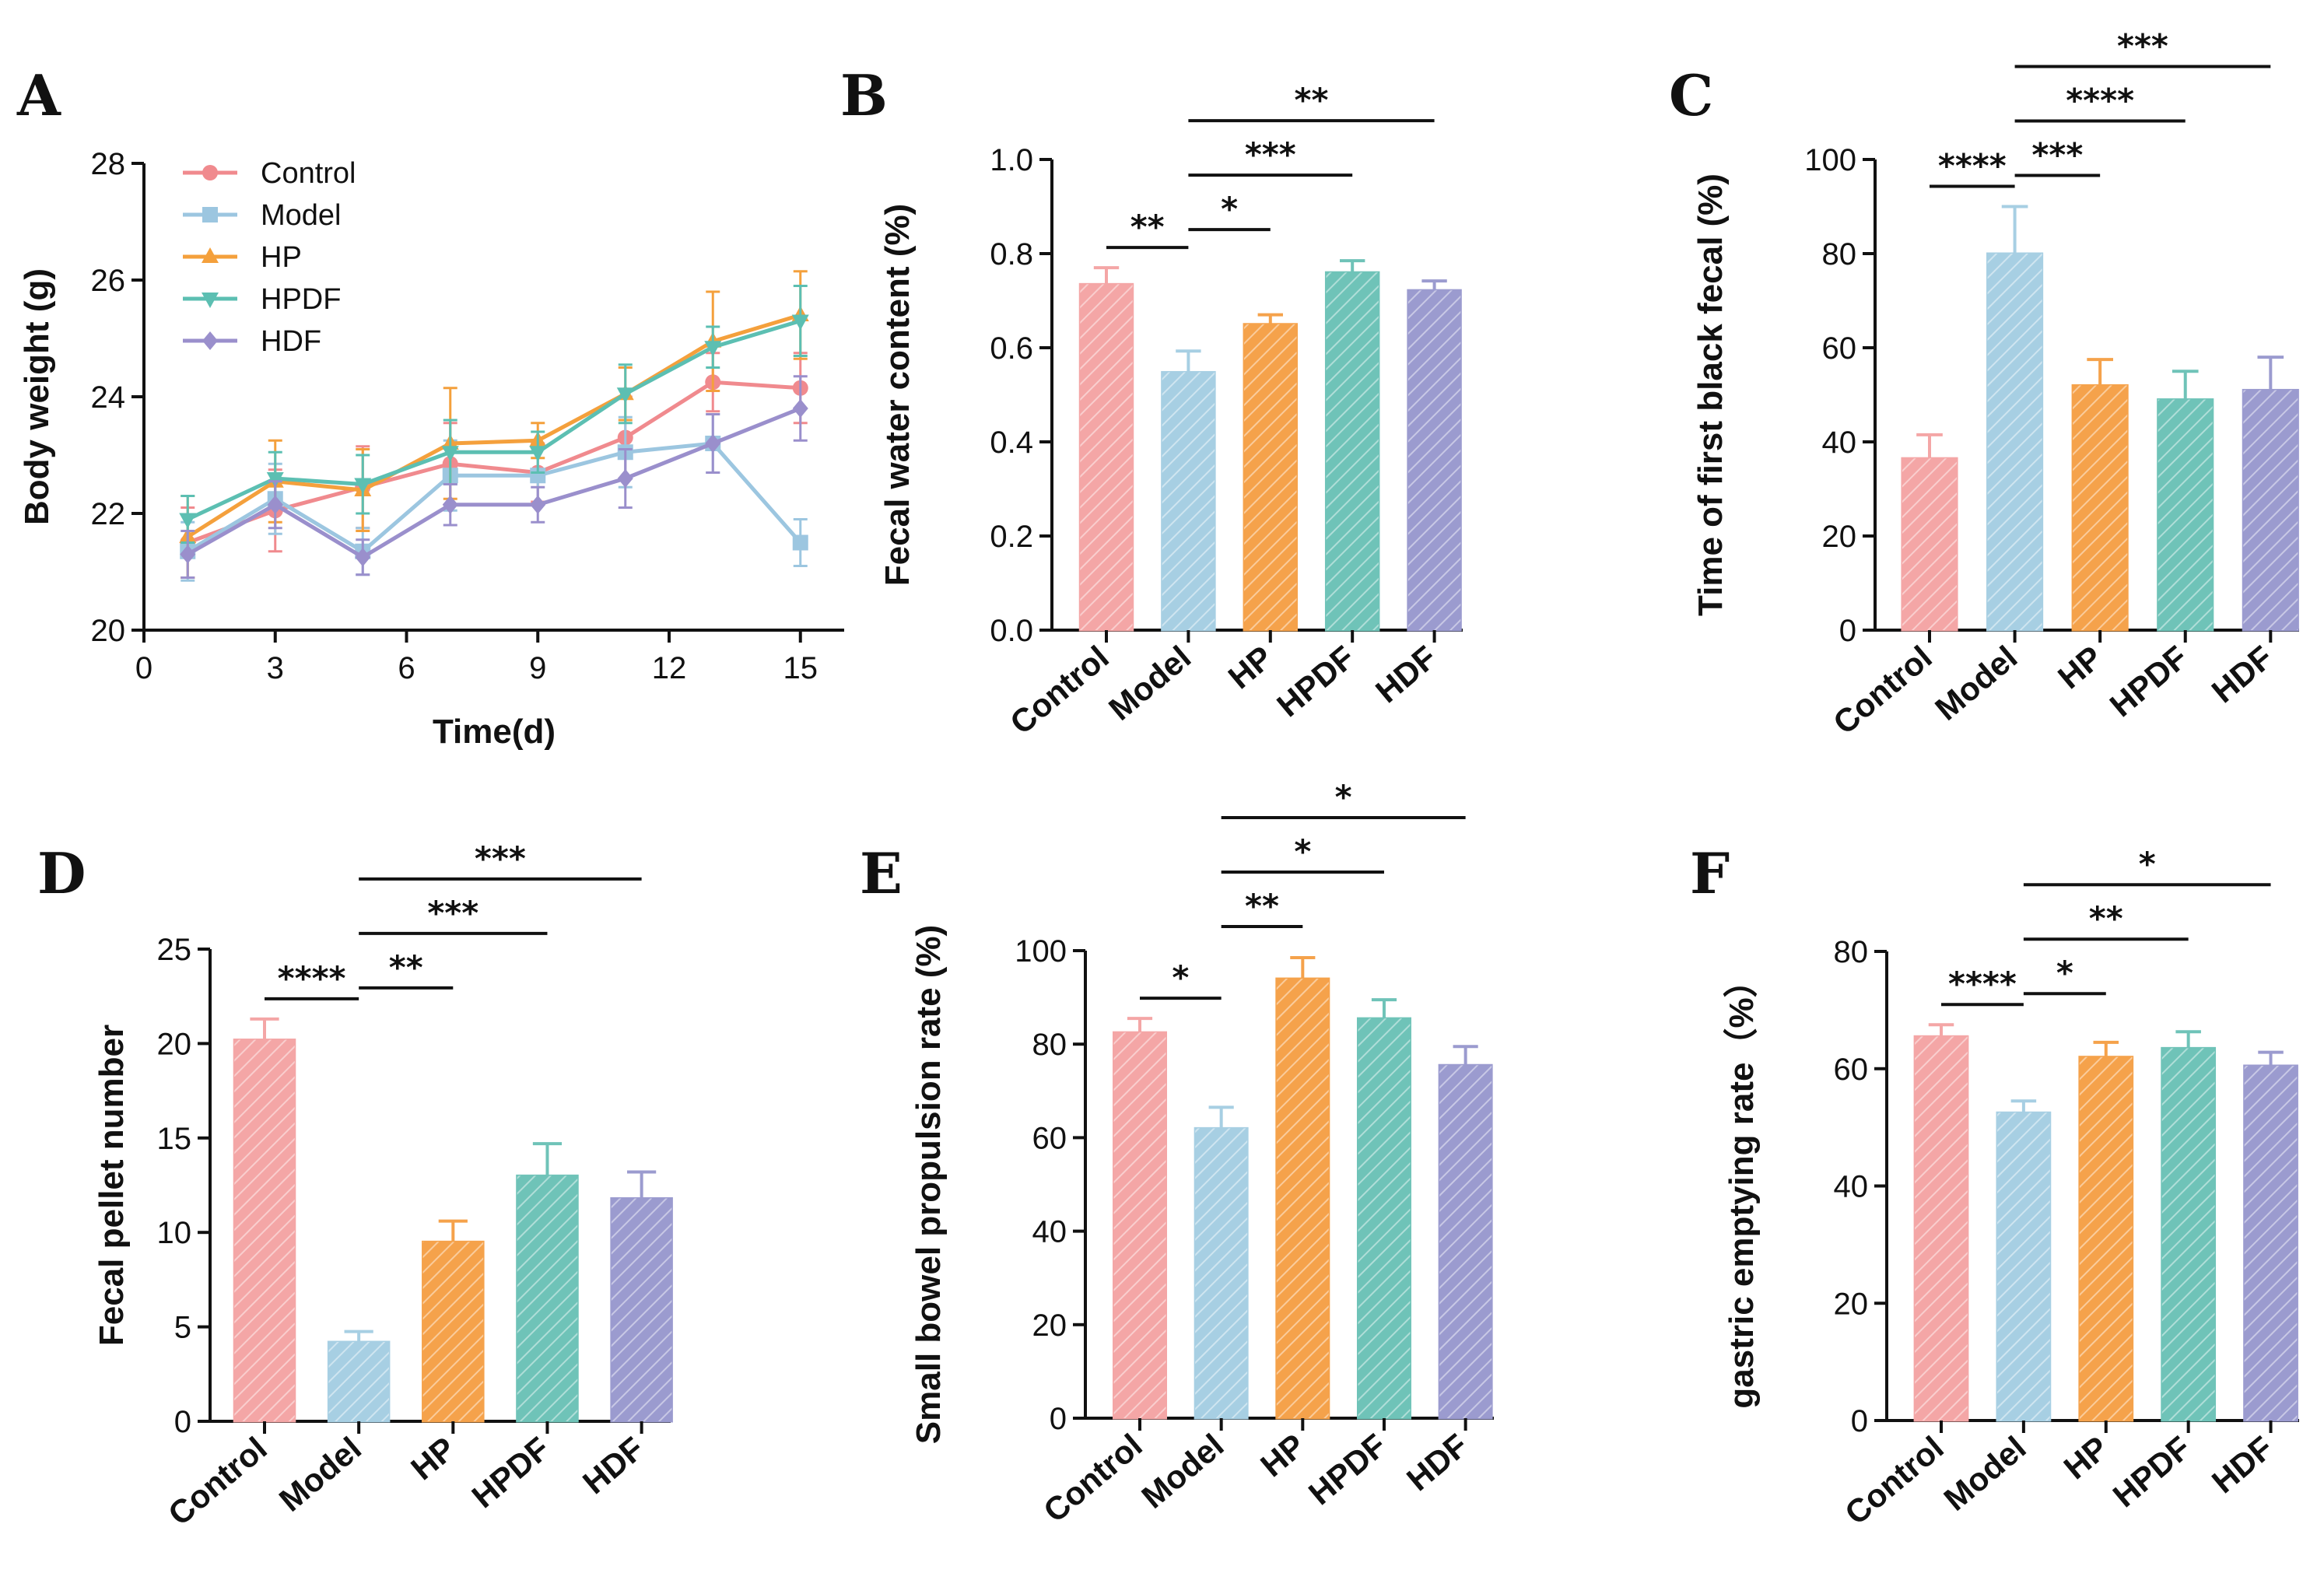 This screenshot has height=1573, width=2324. What do you see at coordinates (108, 631) in the screenshot?
I see `panel-A-y-tick-label: 20` at bounding box center [108, 631].